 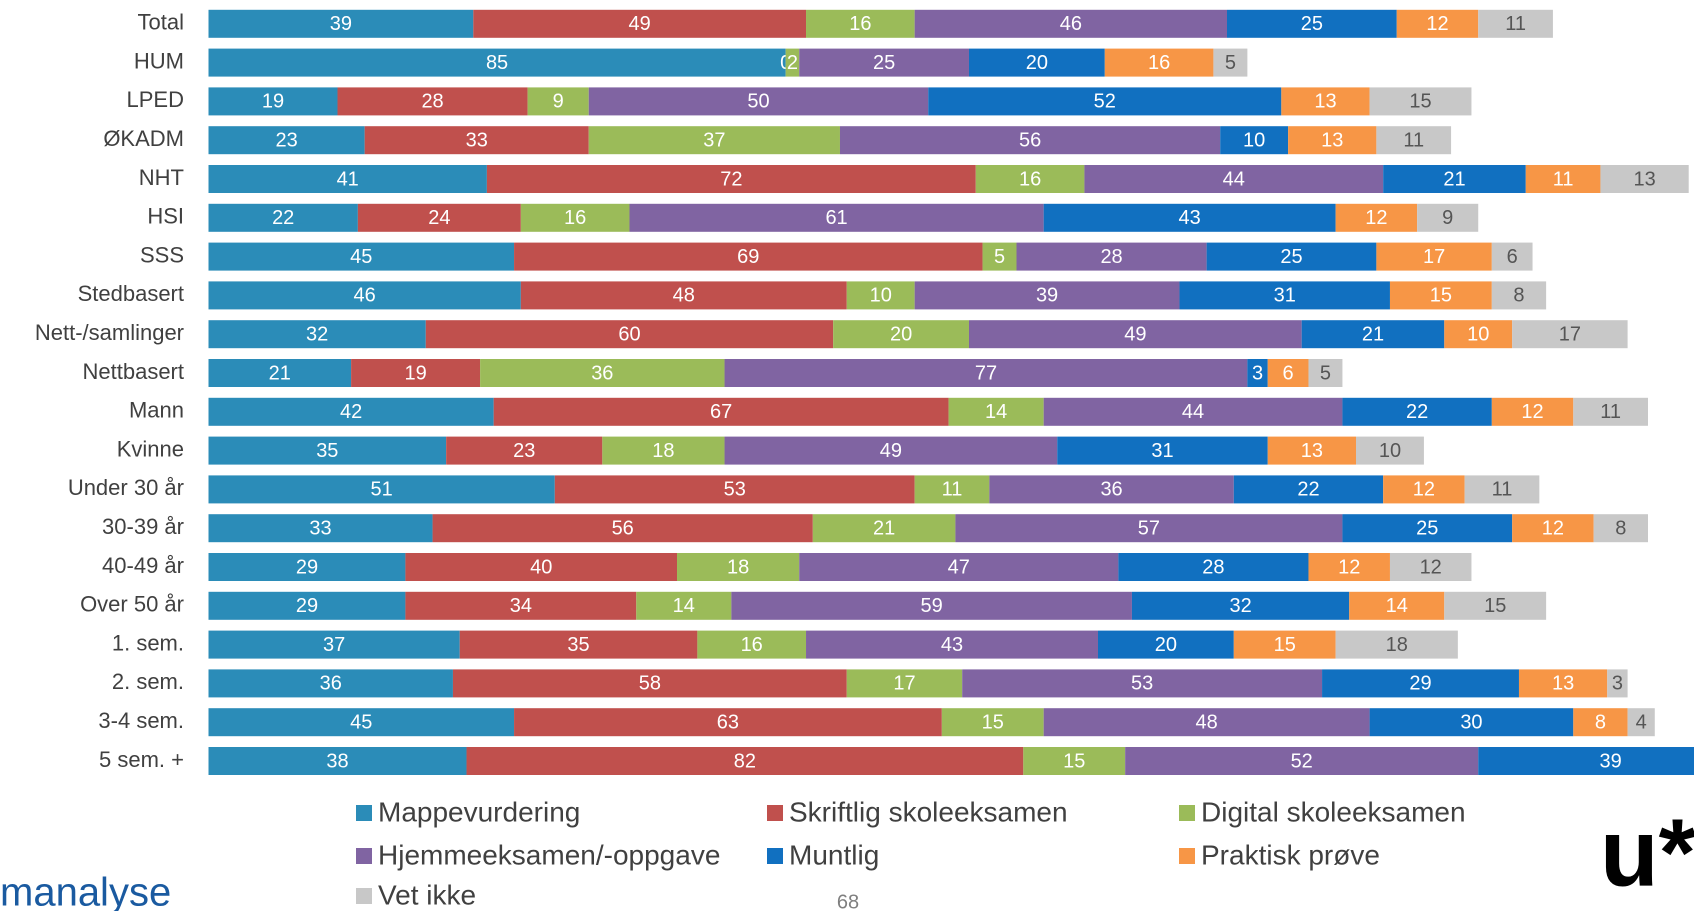 I want to click on category-label: LPED, so click(x=155, y=99).